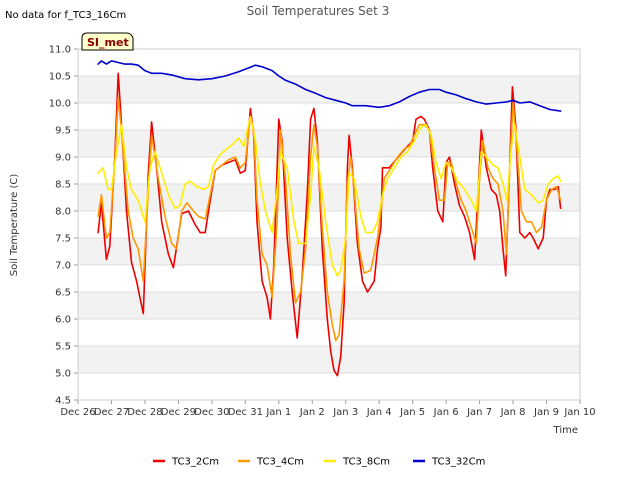 The width and height of the screenshot is (640, 480). I want to click on y-tick-label: 9.0, so click(63, 158).